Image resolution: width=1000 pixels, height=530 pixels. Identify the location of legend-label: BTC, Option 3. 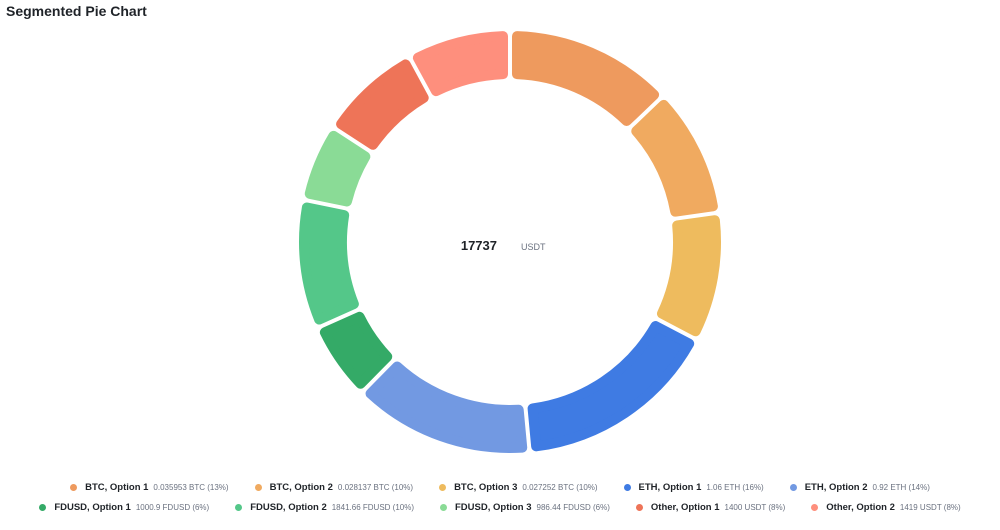
(486, 487).